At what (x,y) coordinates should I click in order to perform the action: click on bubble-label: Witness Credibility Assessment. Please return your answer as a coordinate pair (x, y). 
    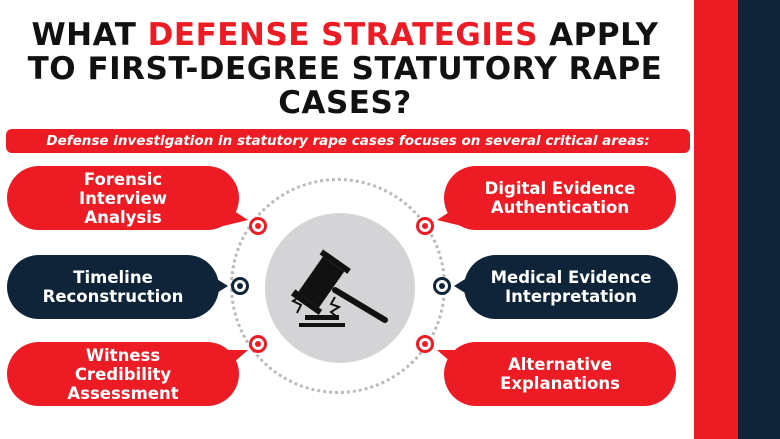
    Looking at the image, I should click on (123, 374).